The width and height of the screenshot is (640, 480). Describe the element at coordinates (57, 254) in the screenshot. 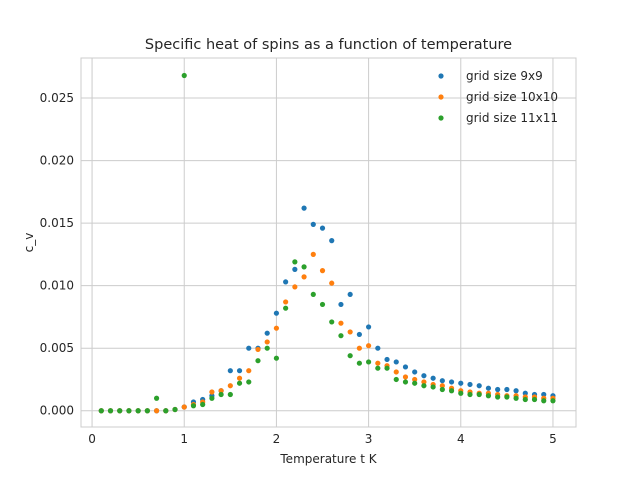

I see `y-axis-ticks: 0.000 0.005 0.010 0.015 0.020 0.025` at that location.